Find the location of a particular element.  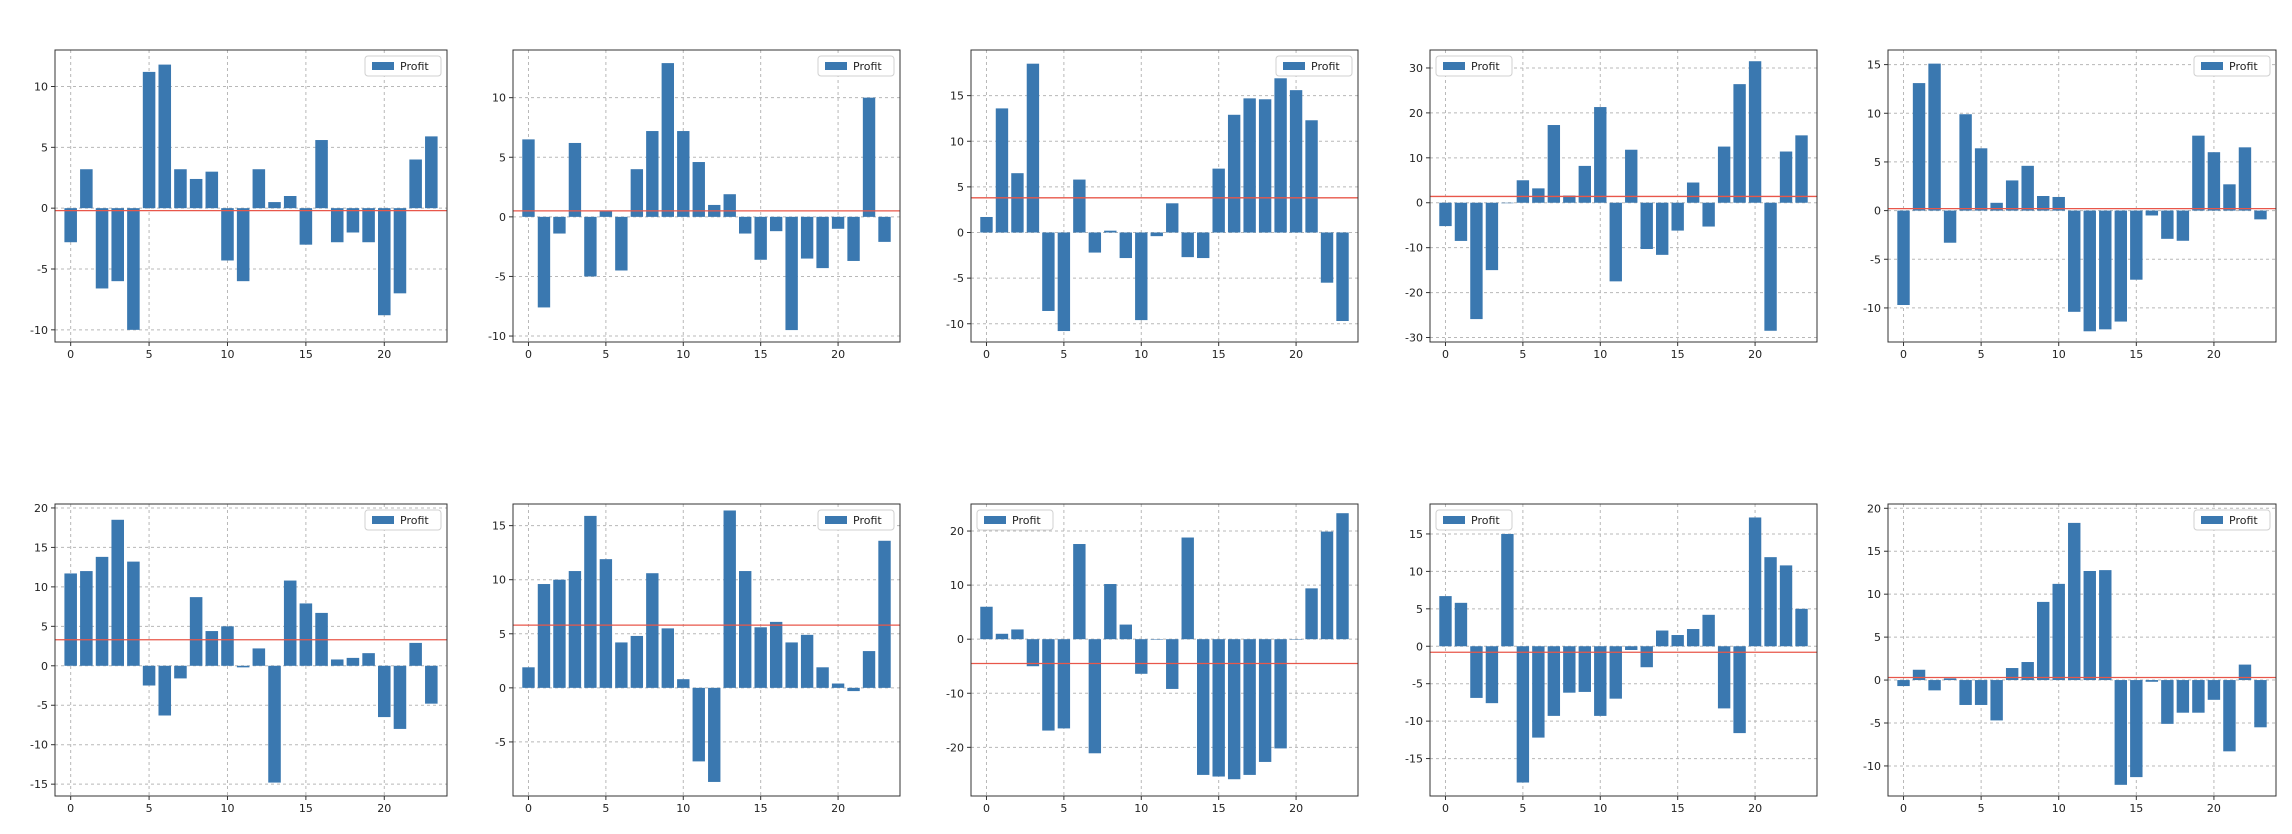

y-tick-label: -20 is located at coordinates (955, 747).